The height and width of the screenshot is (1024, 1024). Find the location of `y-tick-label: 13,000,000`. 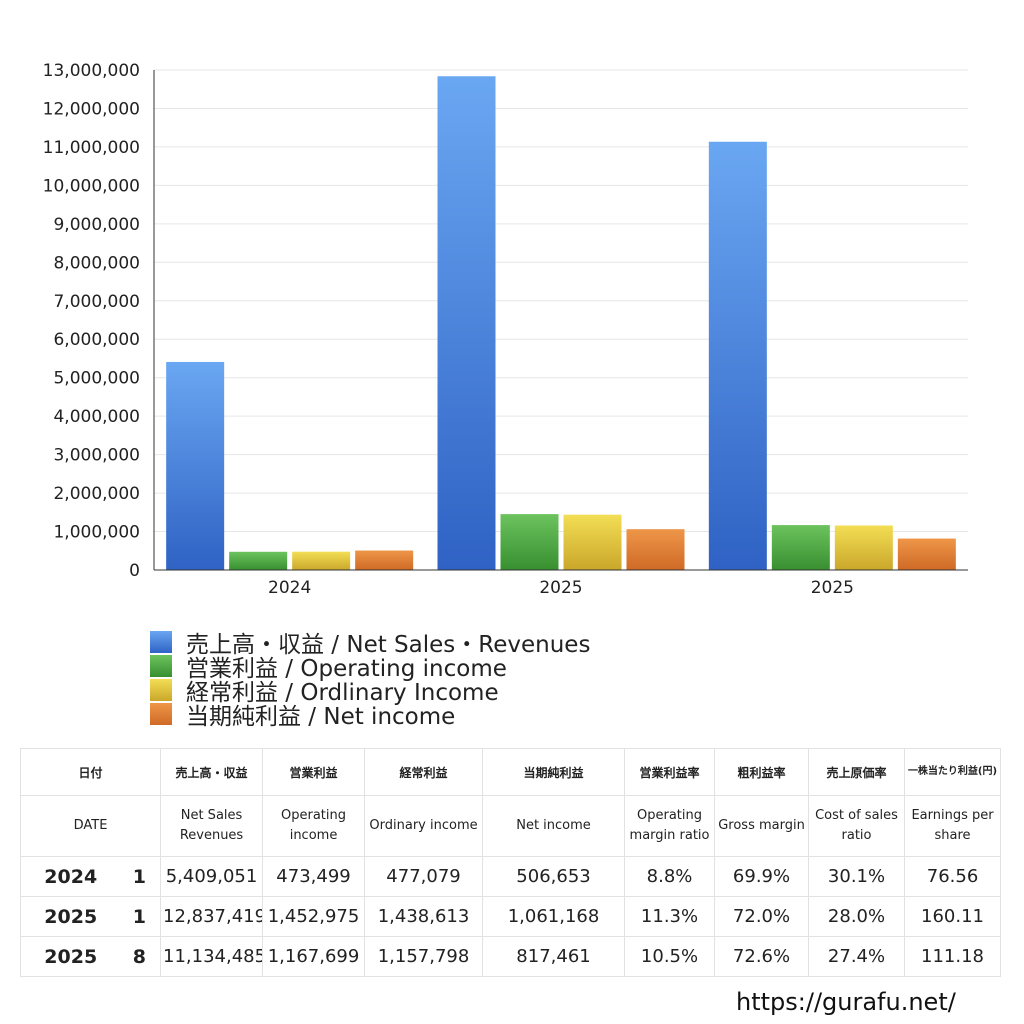

y-tick-label: 13,000,000 is located at coordinates (91, 71).